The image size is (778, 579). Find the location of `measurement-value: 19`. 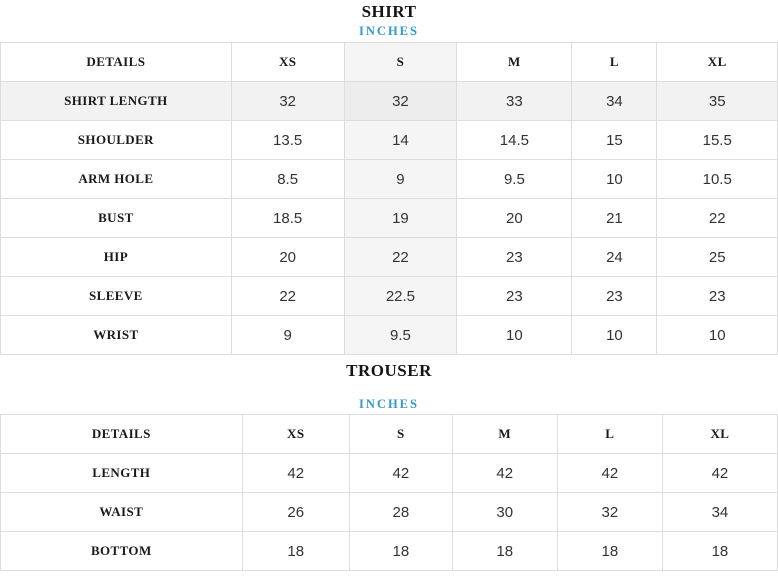

measurement-value: 19 is located at coordinates (400, 218).